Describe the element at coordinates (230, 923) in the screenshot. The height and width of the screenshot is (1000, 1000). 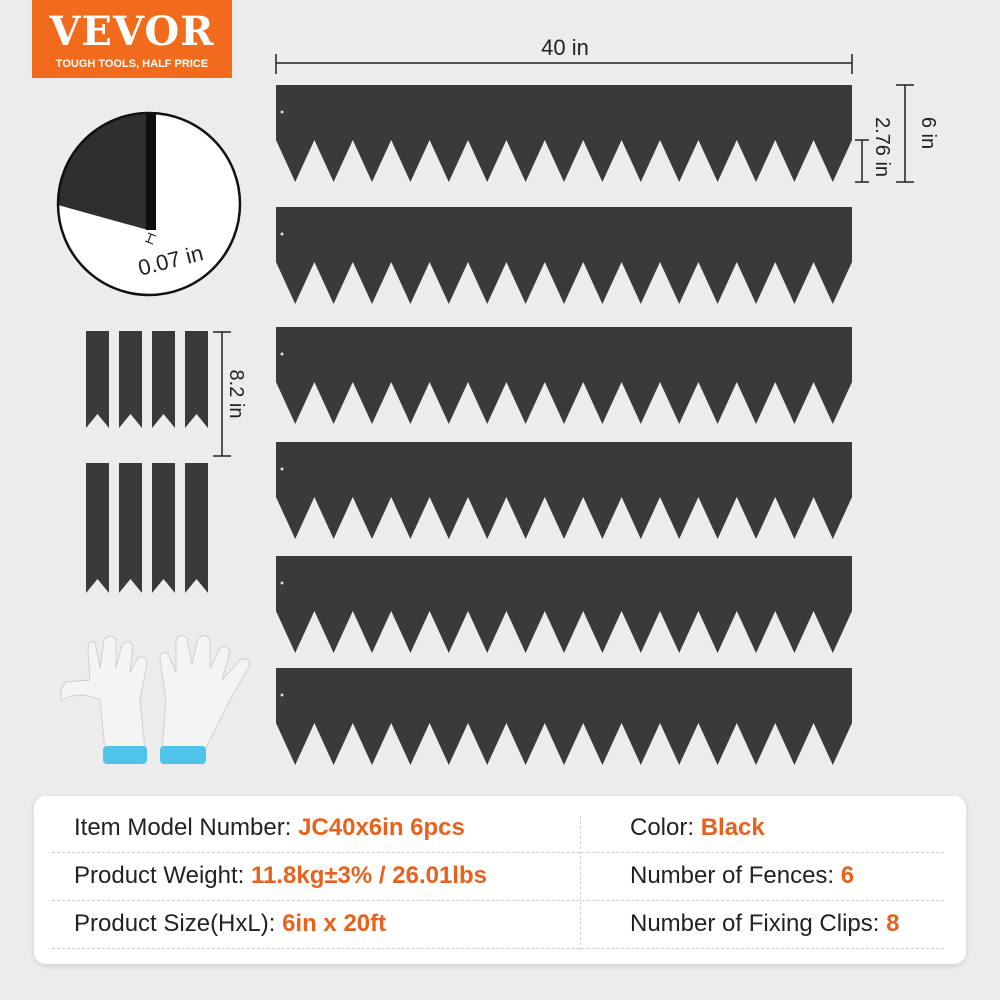
I see `spec-size: Product Size(HxL): 6in x 20ft` at that location.